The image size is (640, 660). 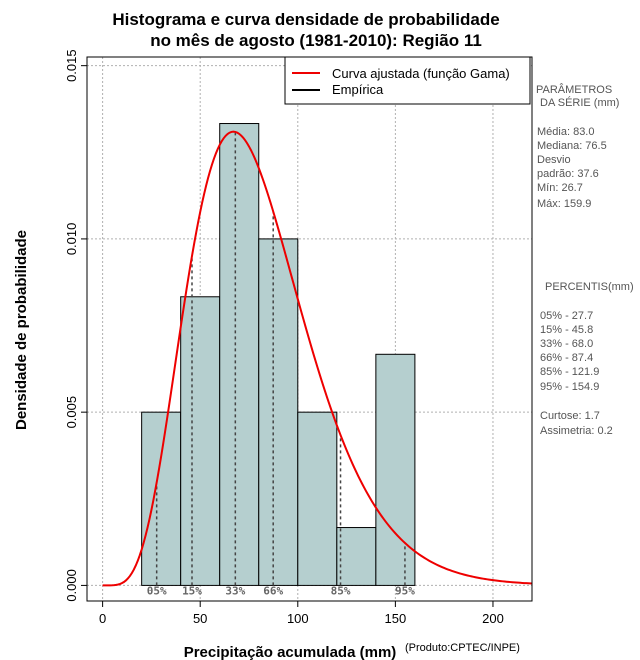 I want to click on stat-p33: 33% - 68.0, so click(x=566, y=344).